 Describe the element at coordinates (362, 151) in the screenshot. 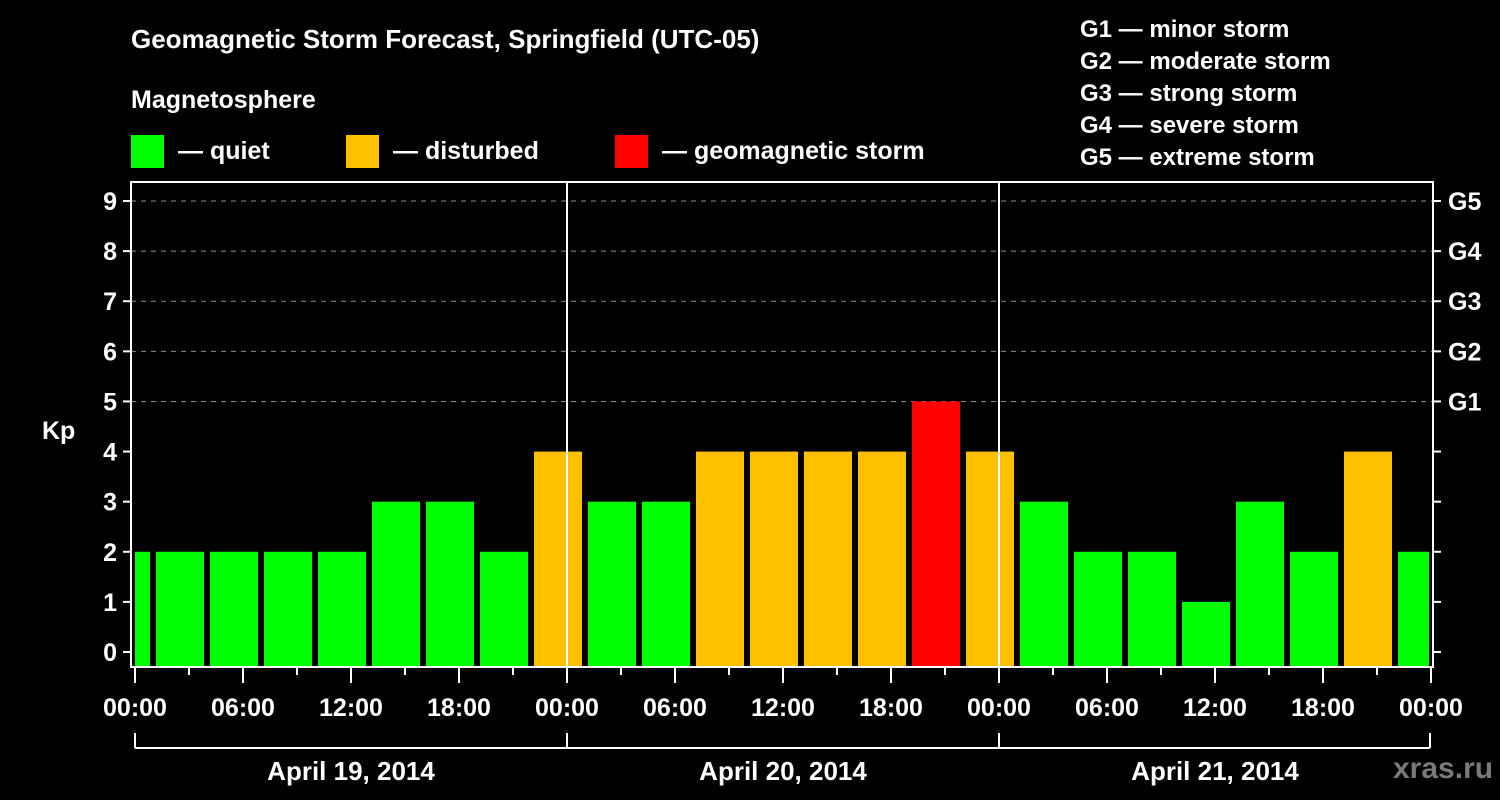

I see `disturbed-swatch` at that location.